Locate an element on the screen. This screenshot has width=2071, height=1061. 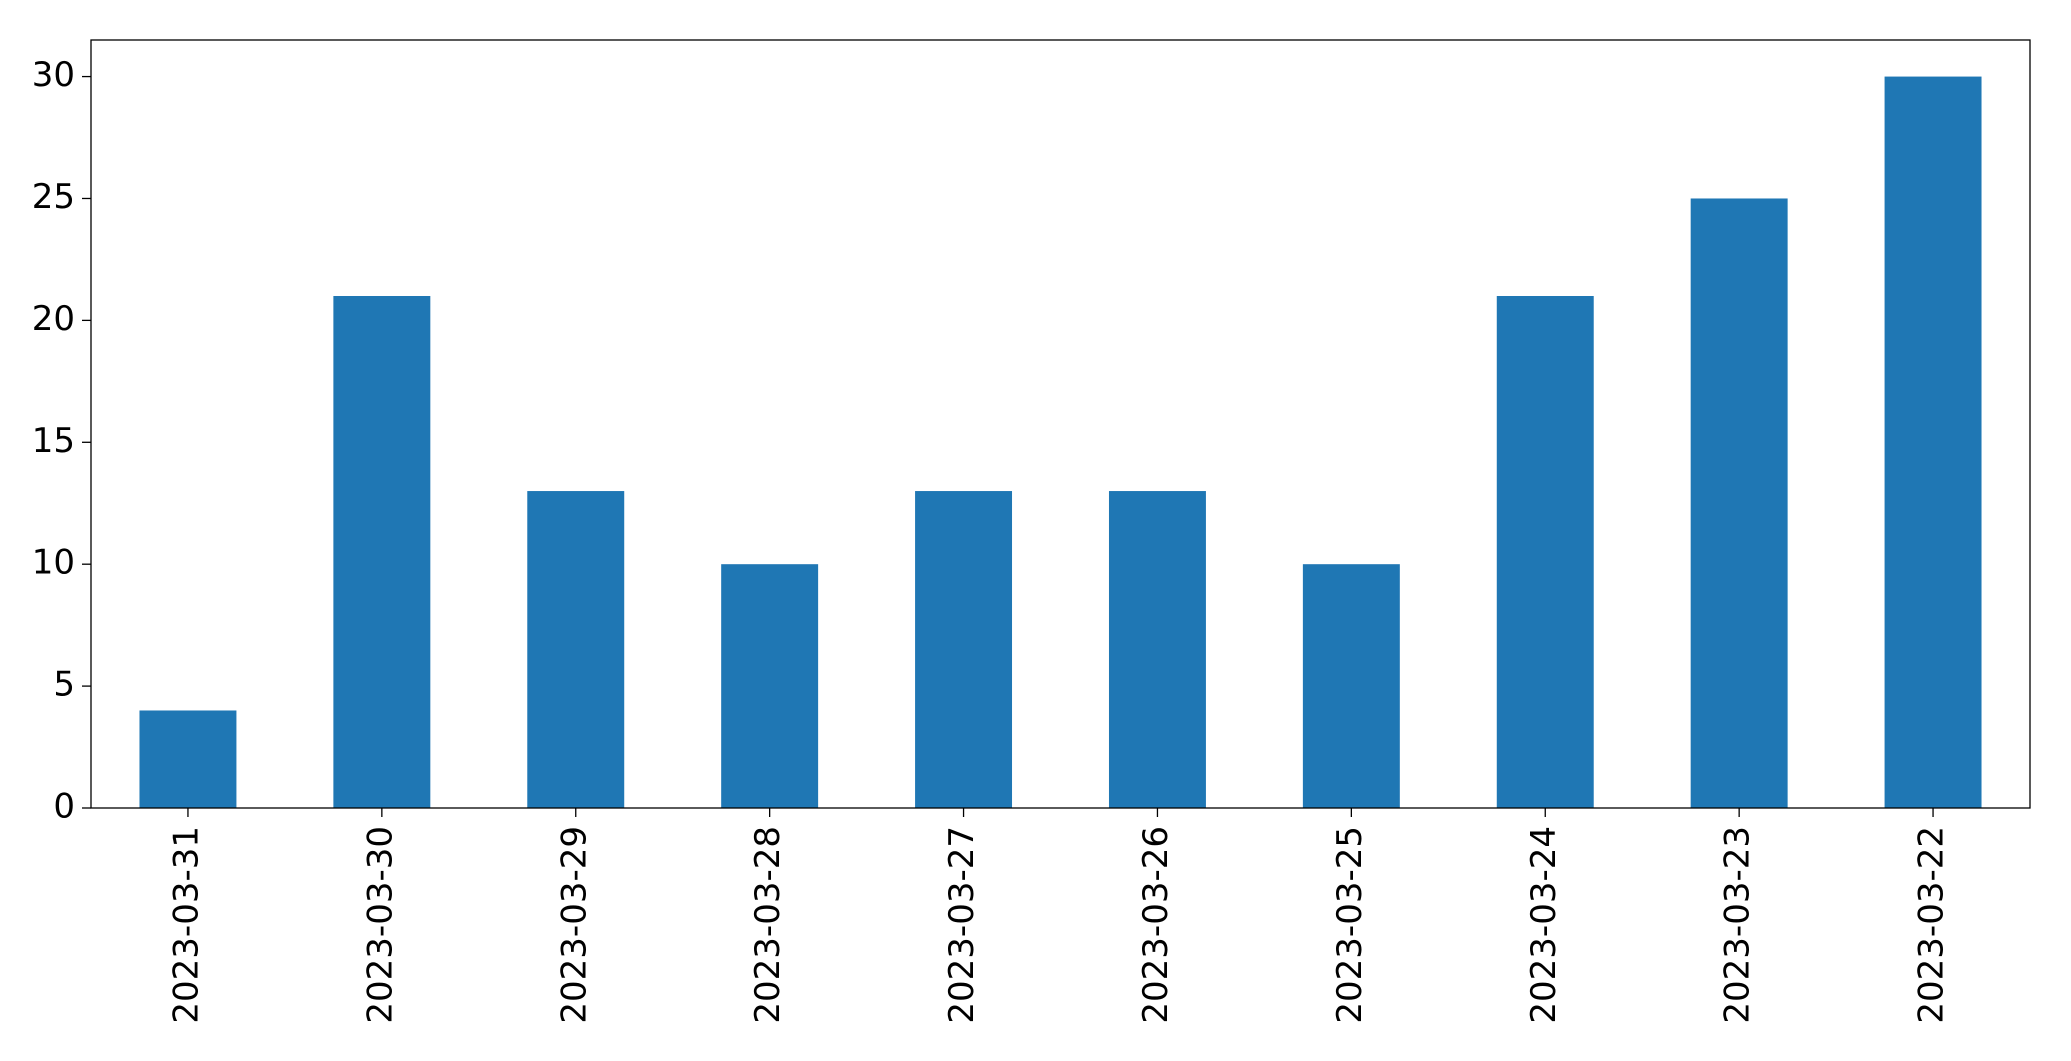
y-tick-label: 5 is located at coordinates (64, 685).